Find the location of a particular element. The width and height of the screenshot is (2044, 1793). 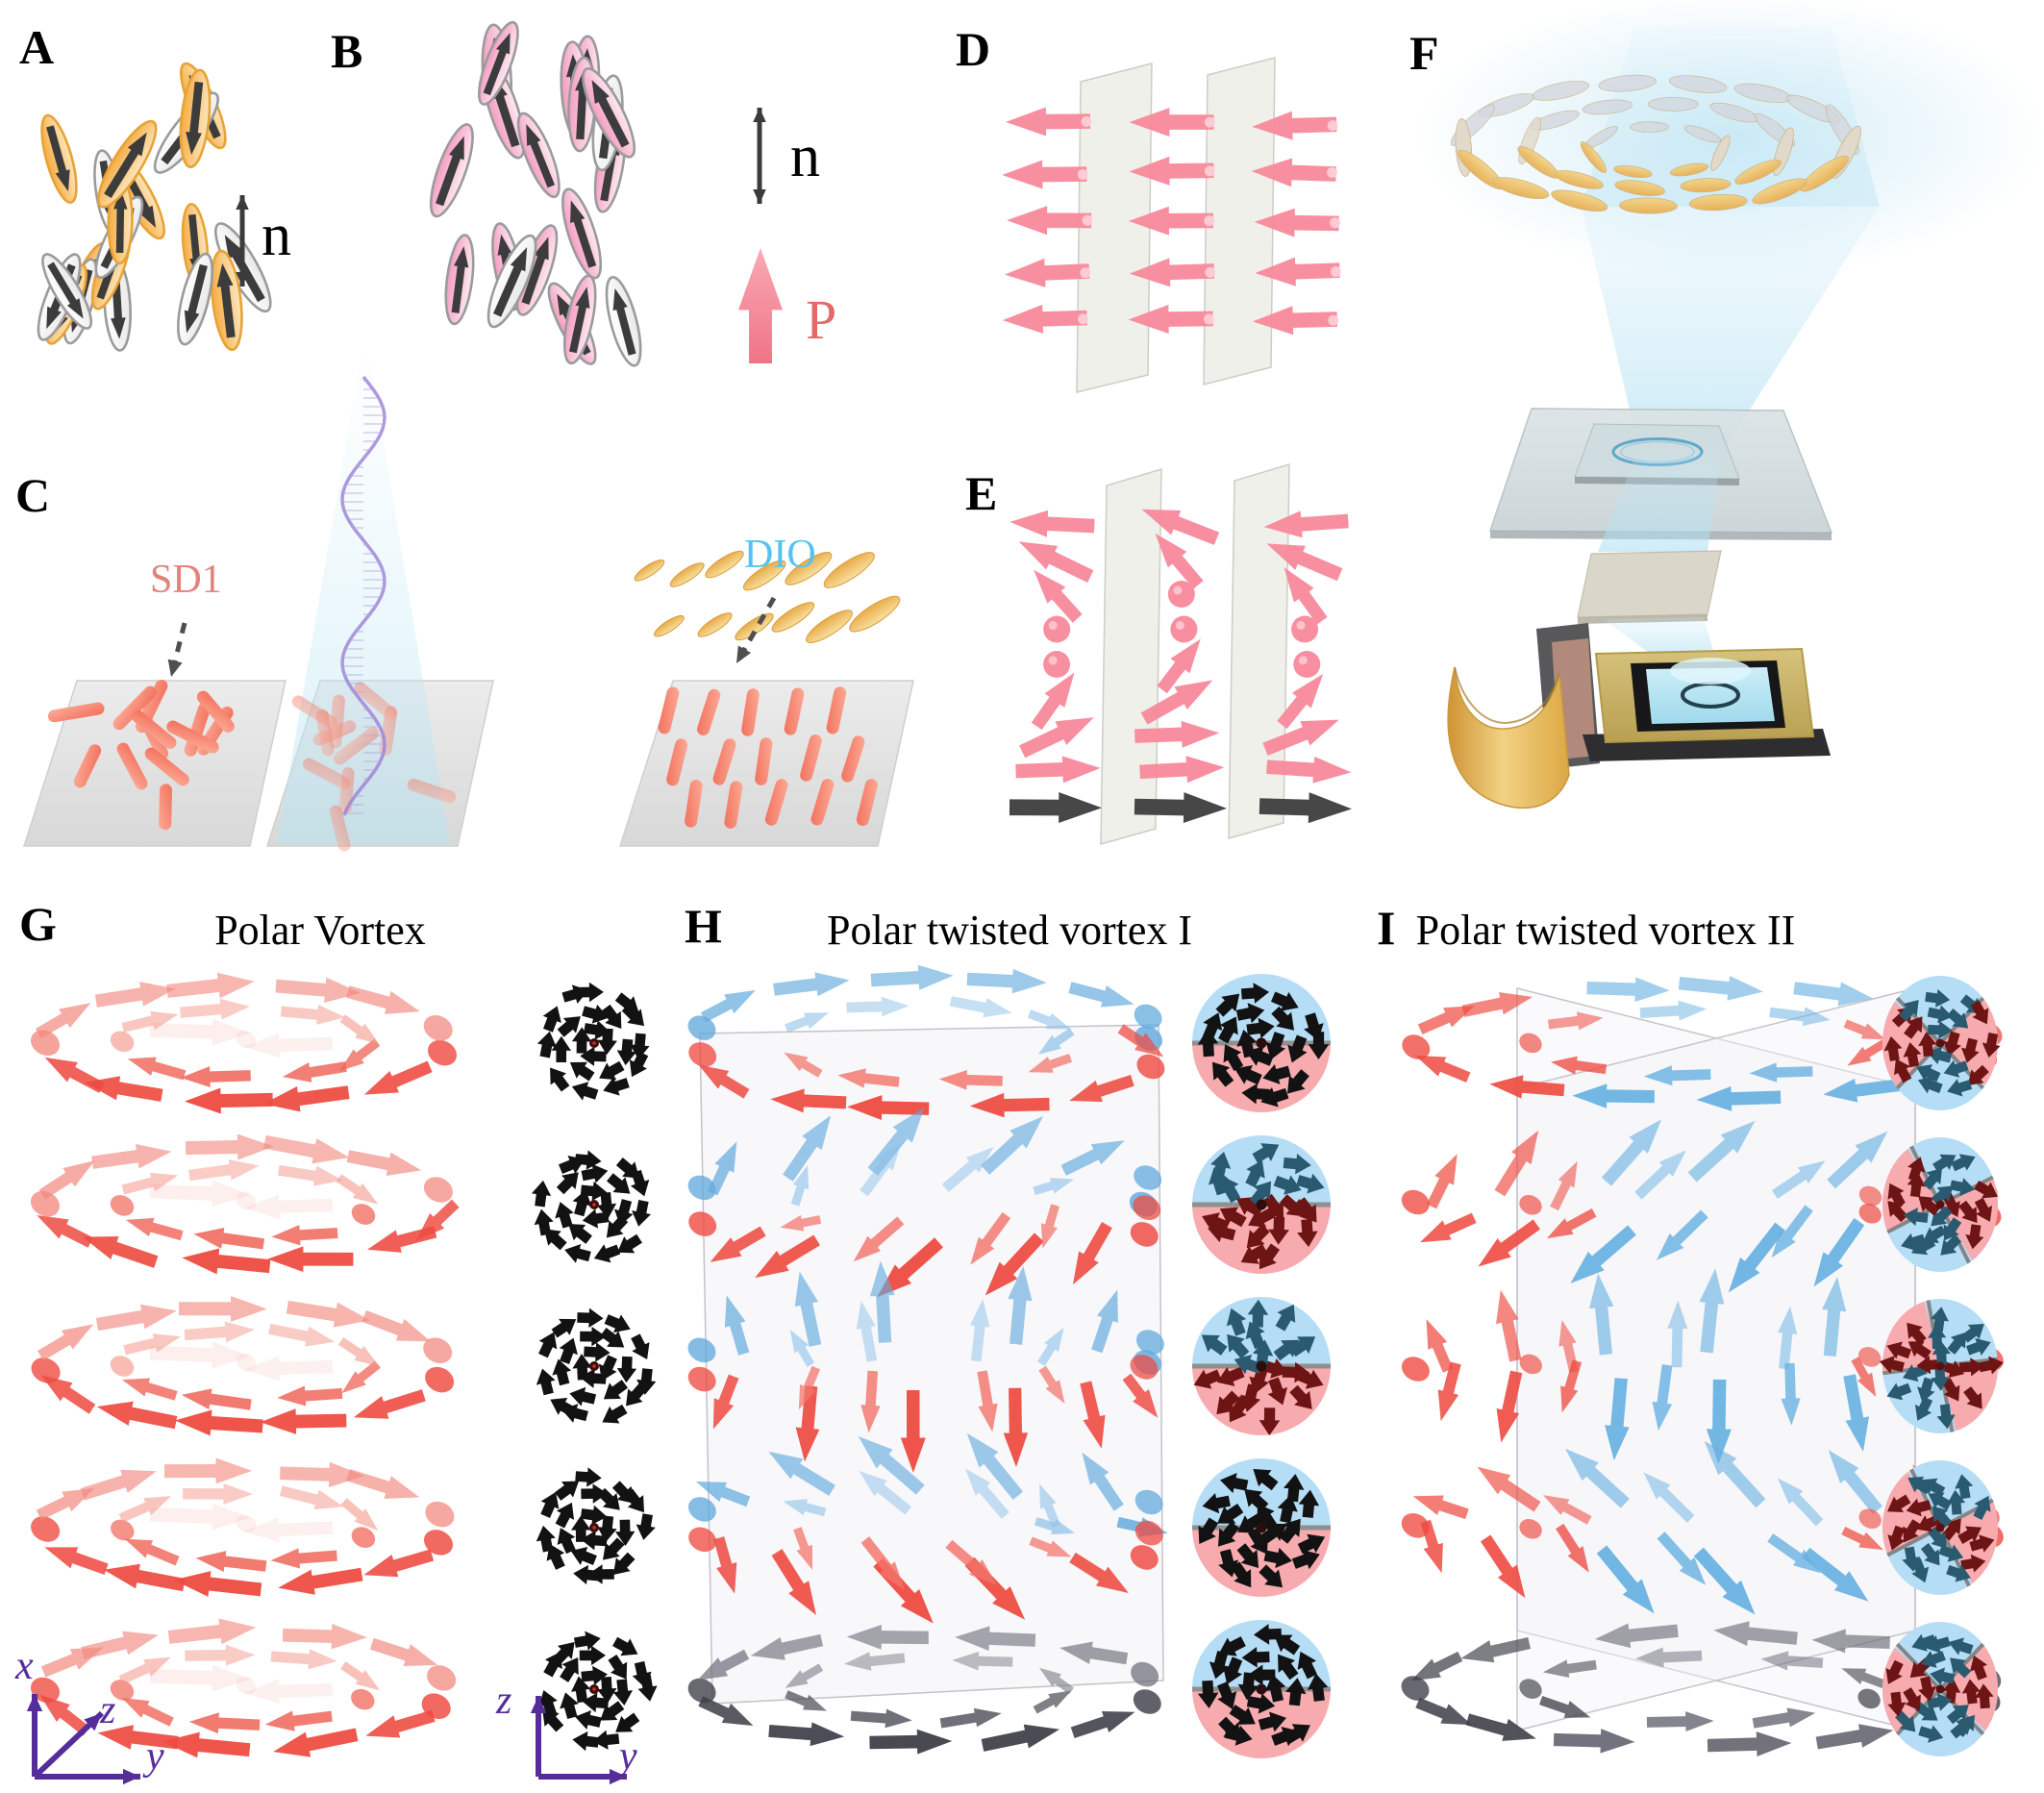

vortex-inset is located at coordinates (596, 1365).